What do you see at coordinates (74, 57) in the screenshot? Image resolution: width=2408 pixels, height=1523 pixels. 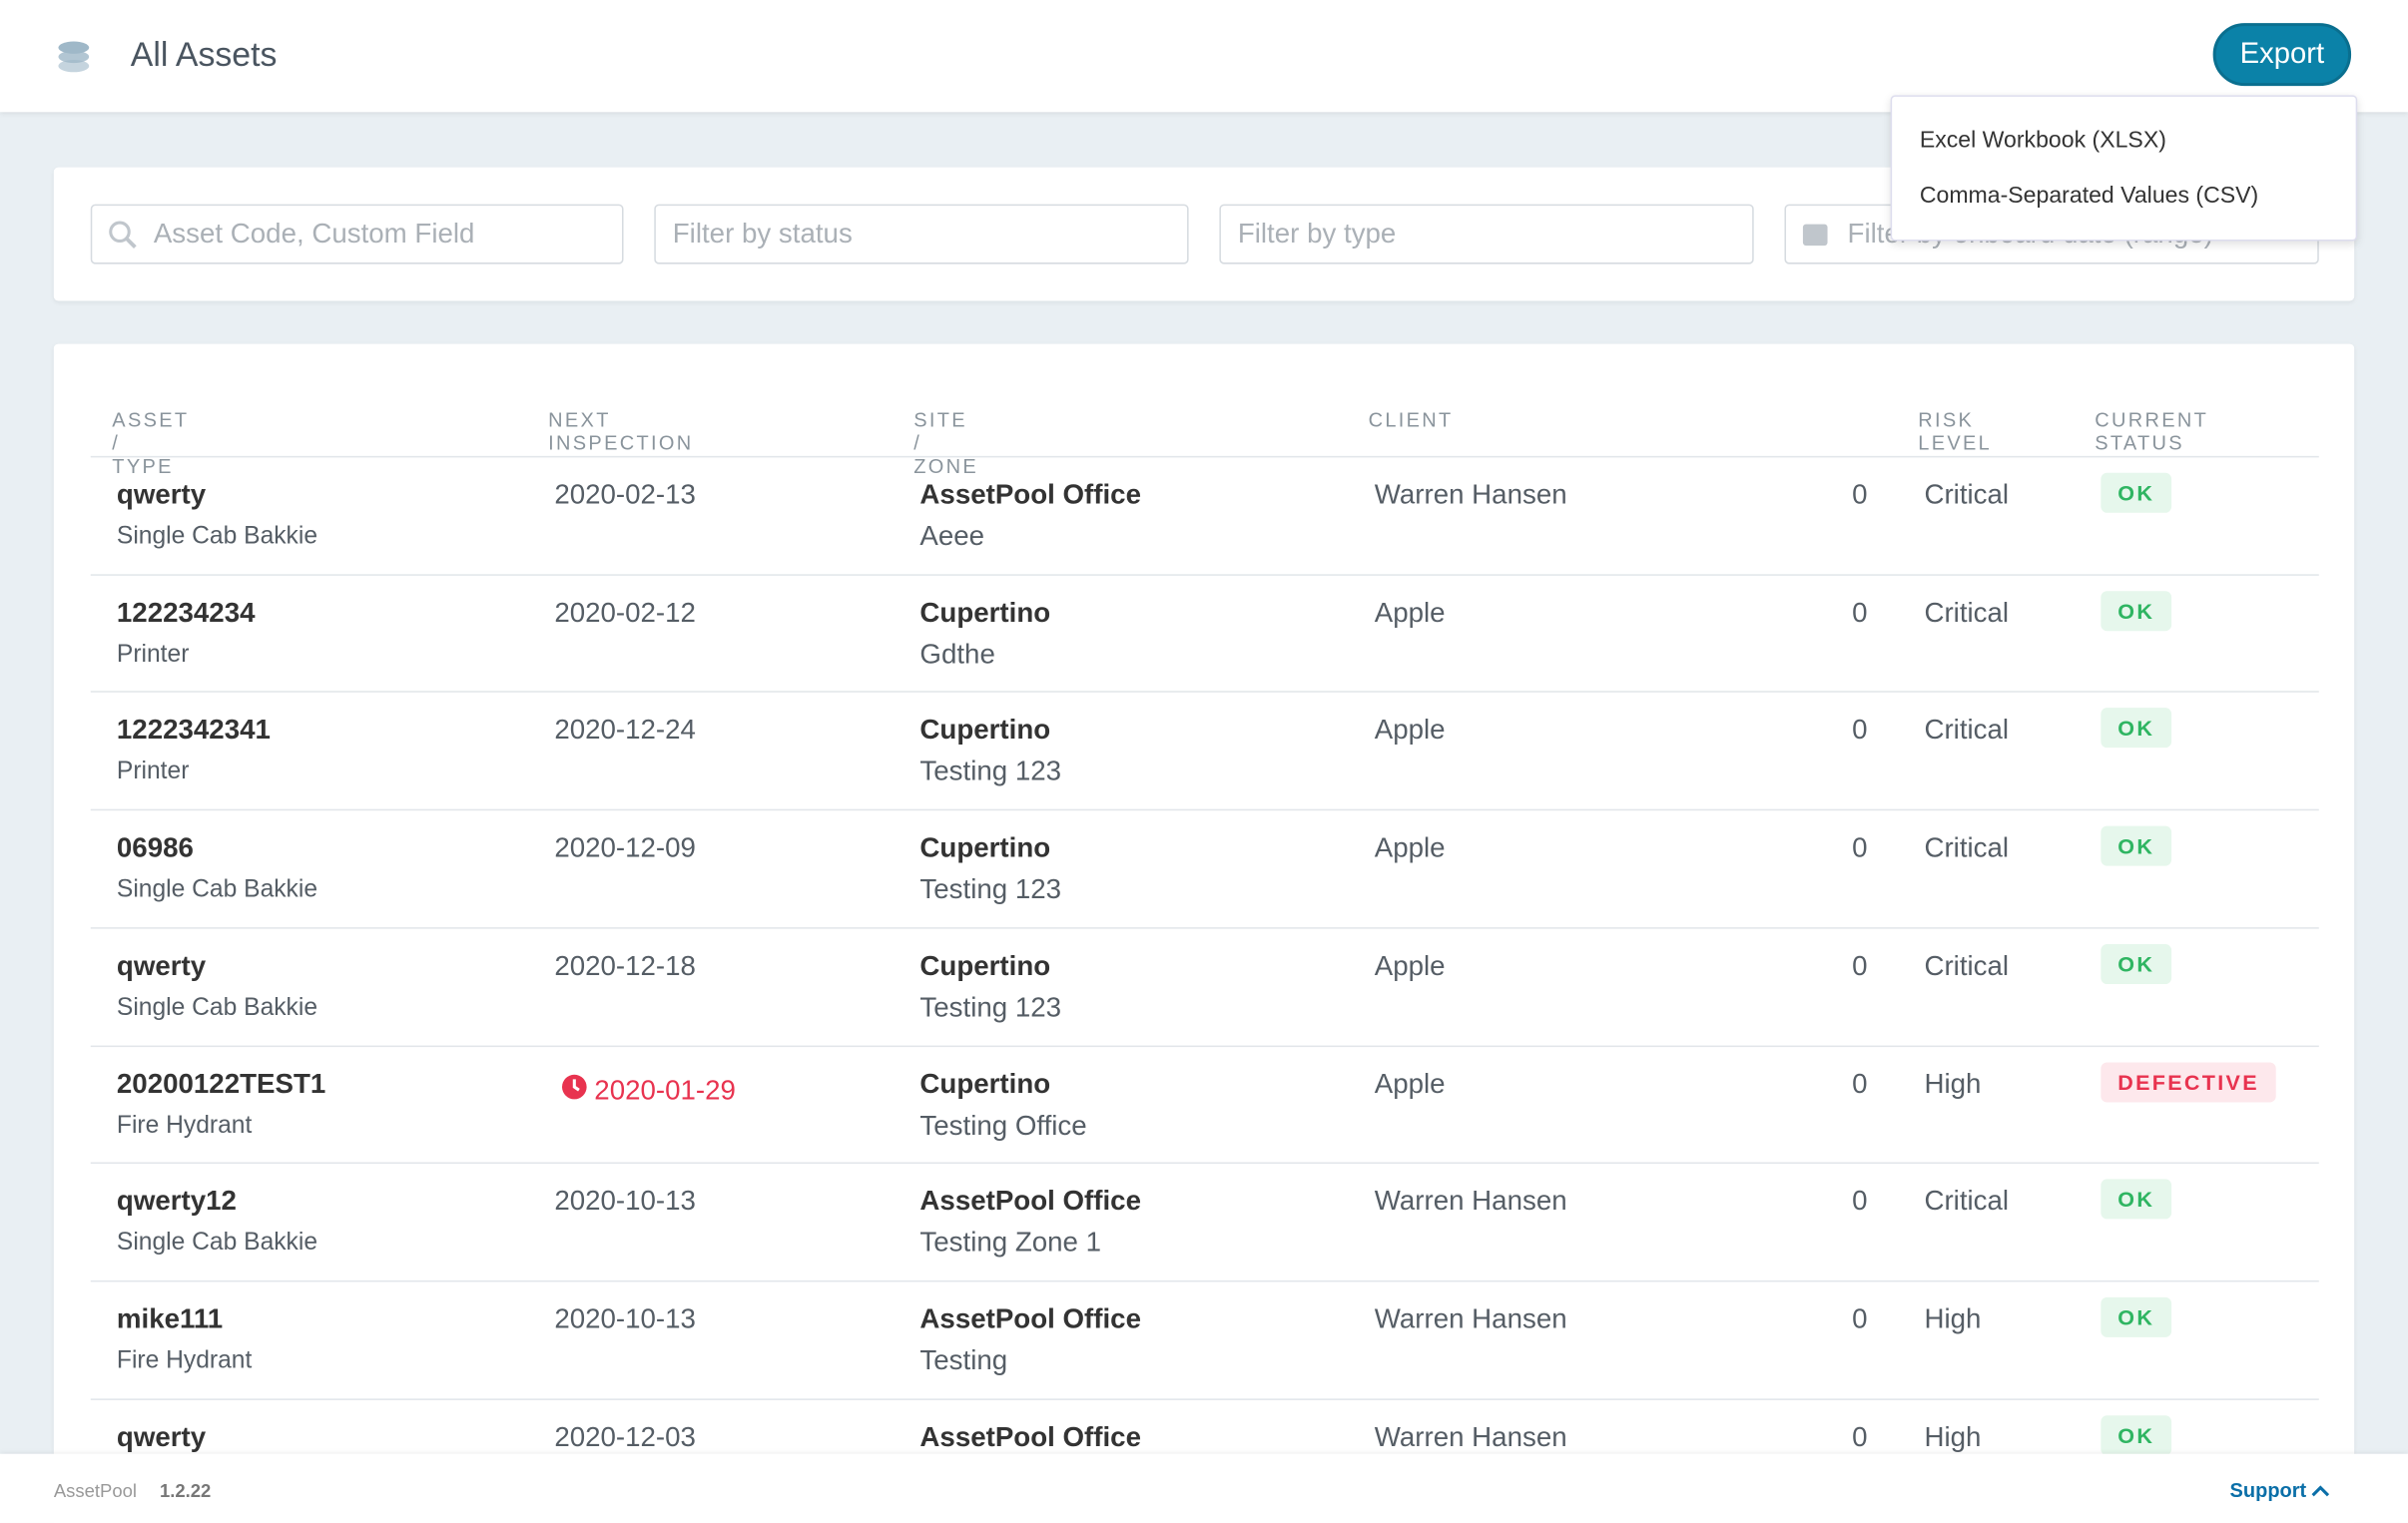 I see `logo-icon` at bounding box center [74, 57].